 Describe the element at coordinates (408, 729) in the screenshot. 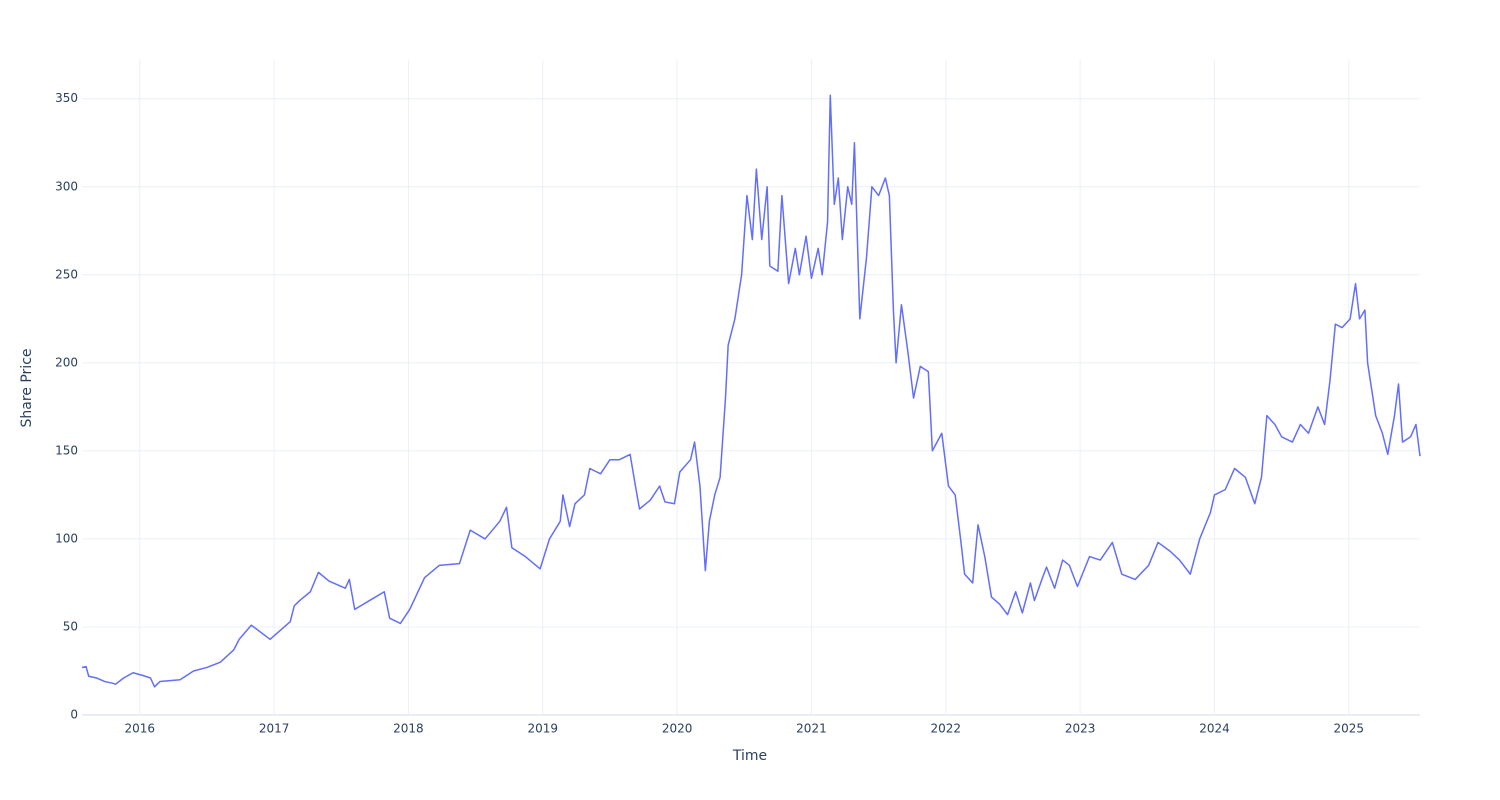

I see `x-tick-label: 2018` at that location.